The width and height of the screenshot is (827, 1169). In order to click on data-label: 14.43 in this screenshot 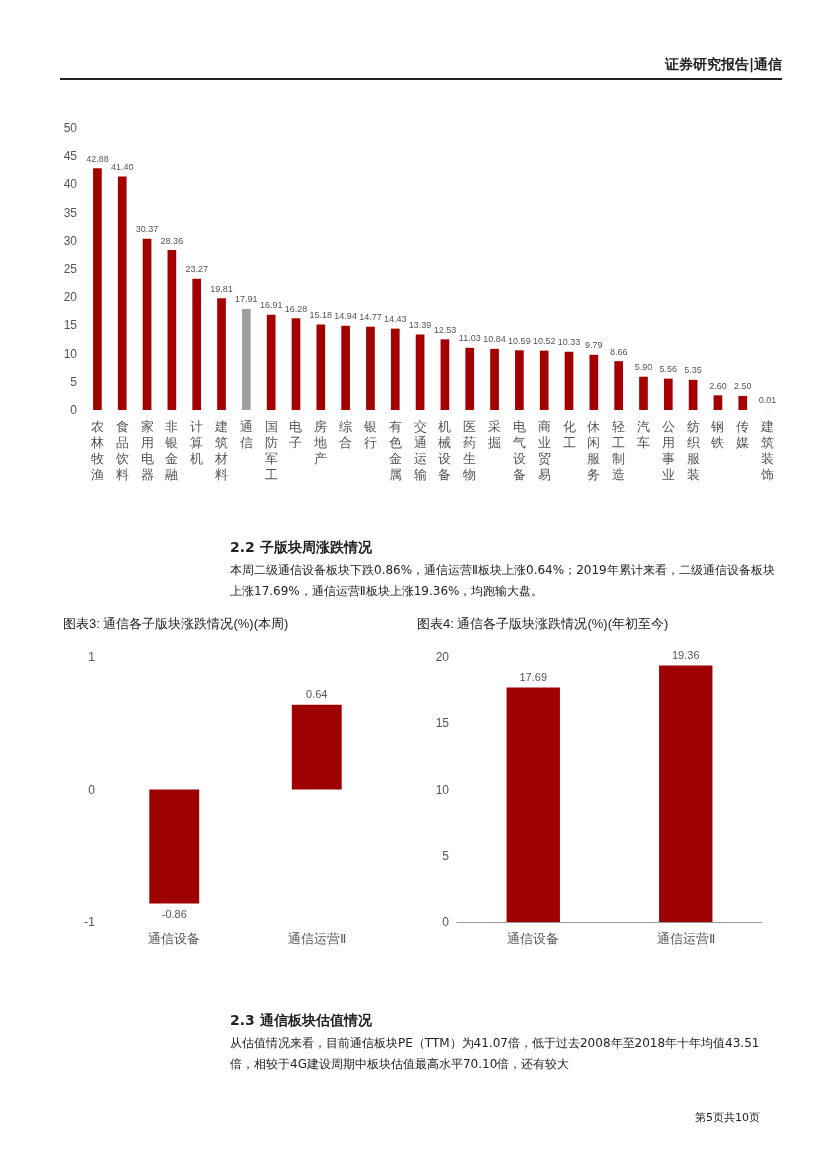, I will do `click(395, 319)`.